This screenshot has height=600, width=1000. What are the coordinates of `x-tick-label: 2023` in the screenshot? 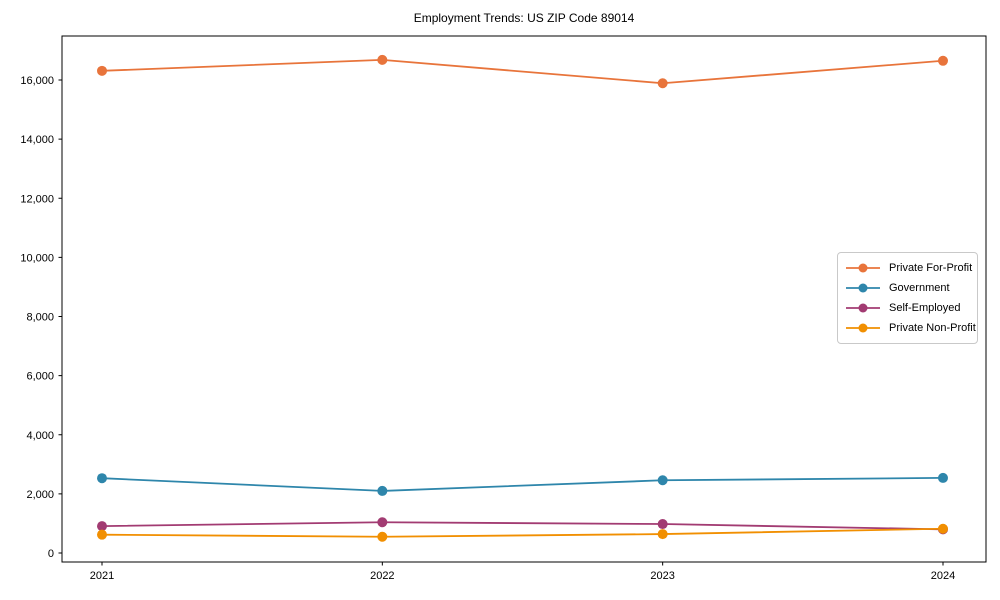 It's located at (662, 576).